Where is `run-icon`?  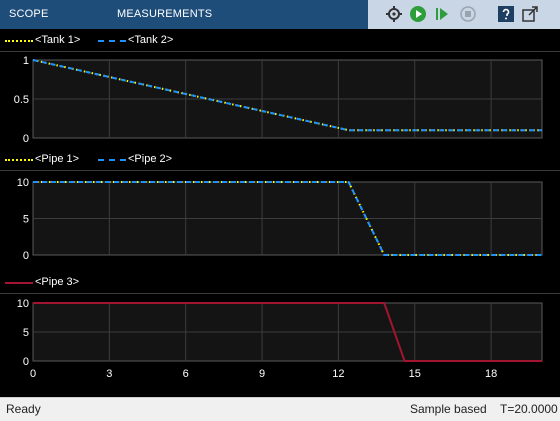
run-icon is located at coordinates (418, 14).